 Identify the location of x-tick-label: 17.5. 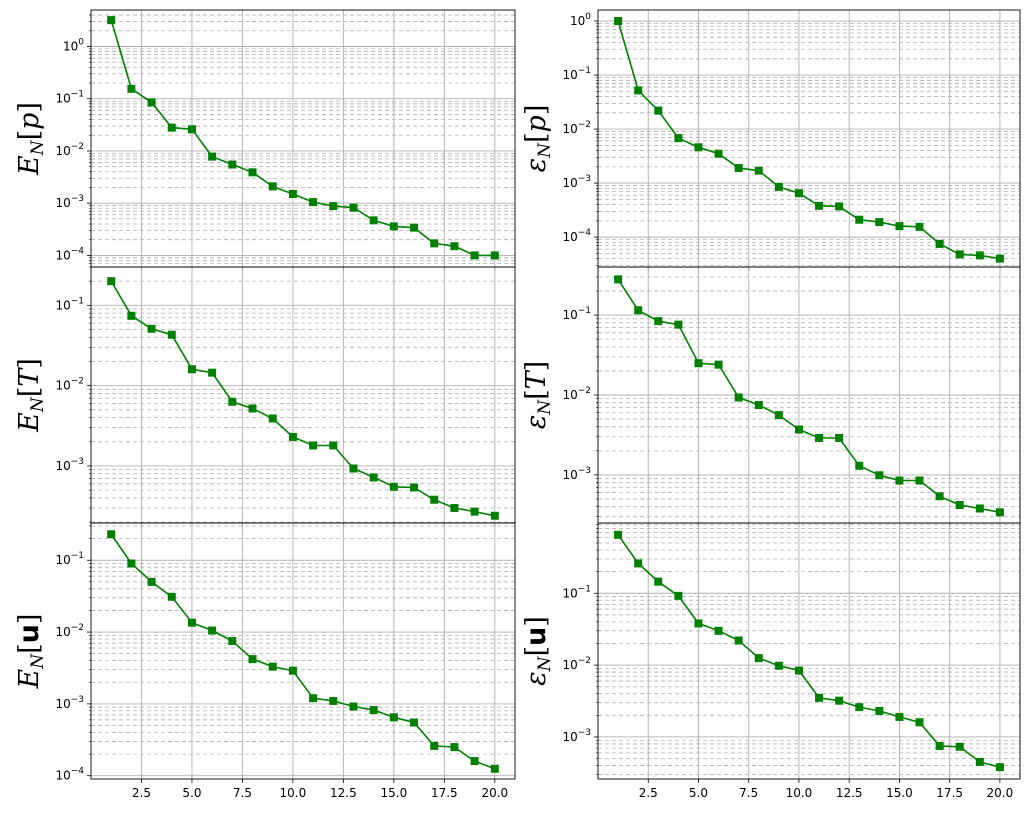
(444, 793).